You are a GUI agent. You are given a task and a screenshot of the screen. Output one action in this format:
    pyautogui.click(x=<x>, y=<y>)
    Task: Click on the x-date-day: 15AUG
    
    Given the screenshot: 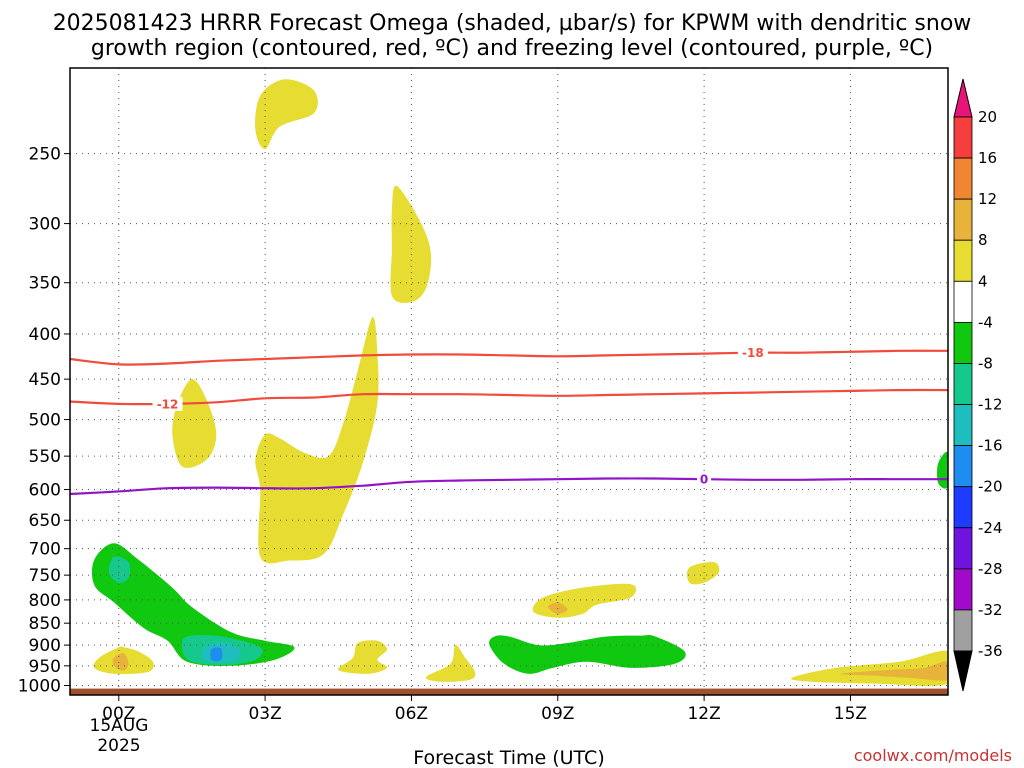 What is the action you would take?
    pyautogui.click(x=119, y=726)
    